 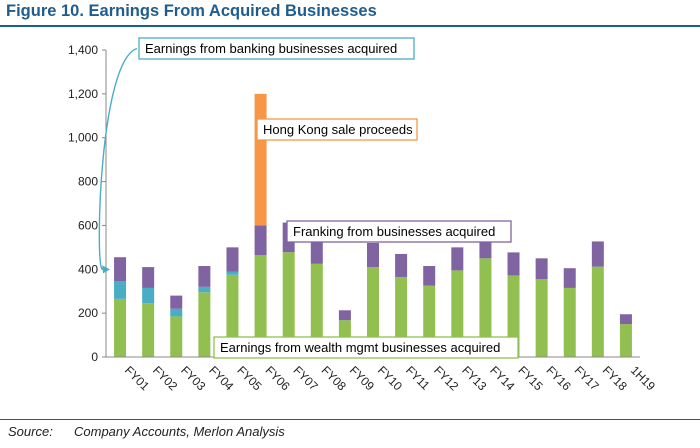 What do you see at coordinates (83, 94) in the screenshot?
I see `y-tick-label: 1,200` at bounding box center [83, 94].